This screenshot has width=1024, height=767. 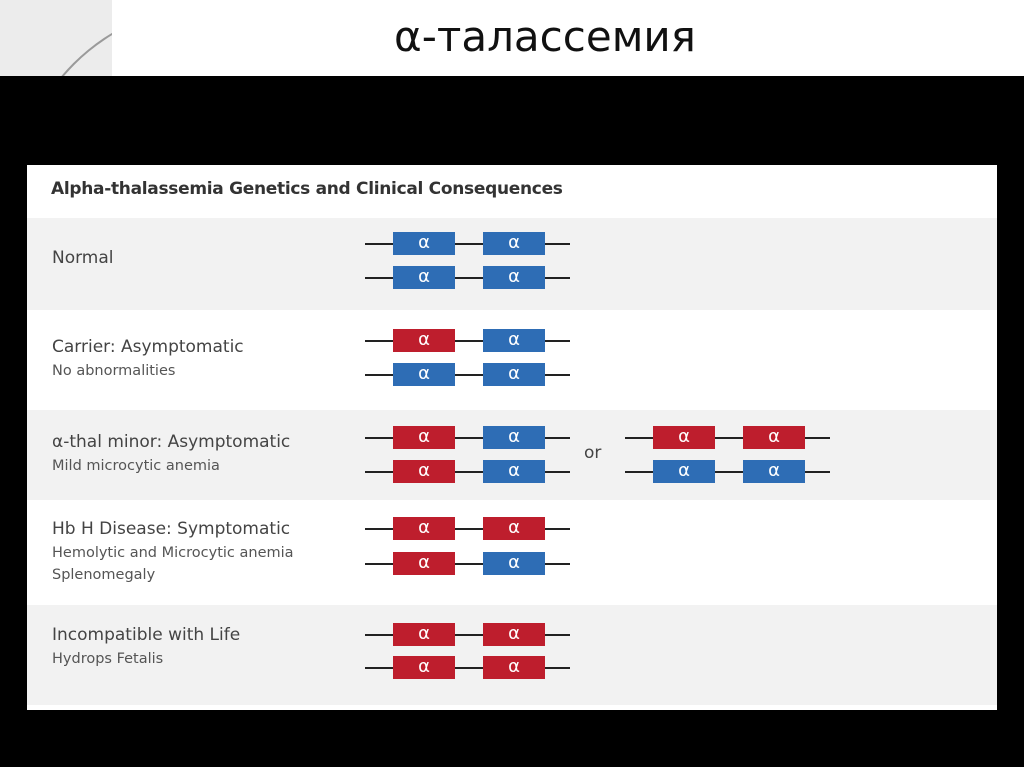 I want to click on decorative-curve, so click(x=56, y=38).